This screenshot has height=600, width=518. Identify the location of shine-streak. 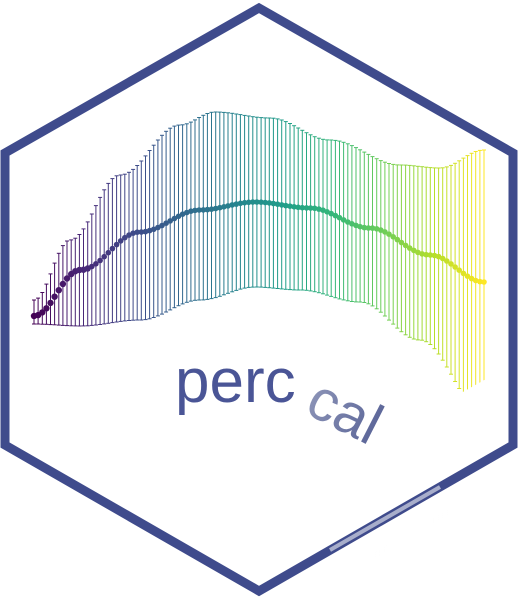
(408, 533).